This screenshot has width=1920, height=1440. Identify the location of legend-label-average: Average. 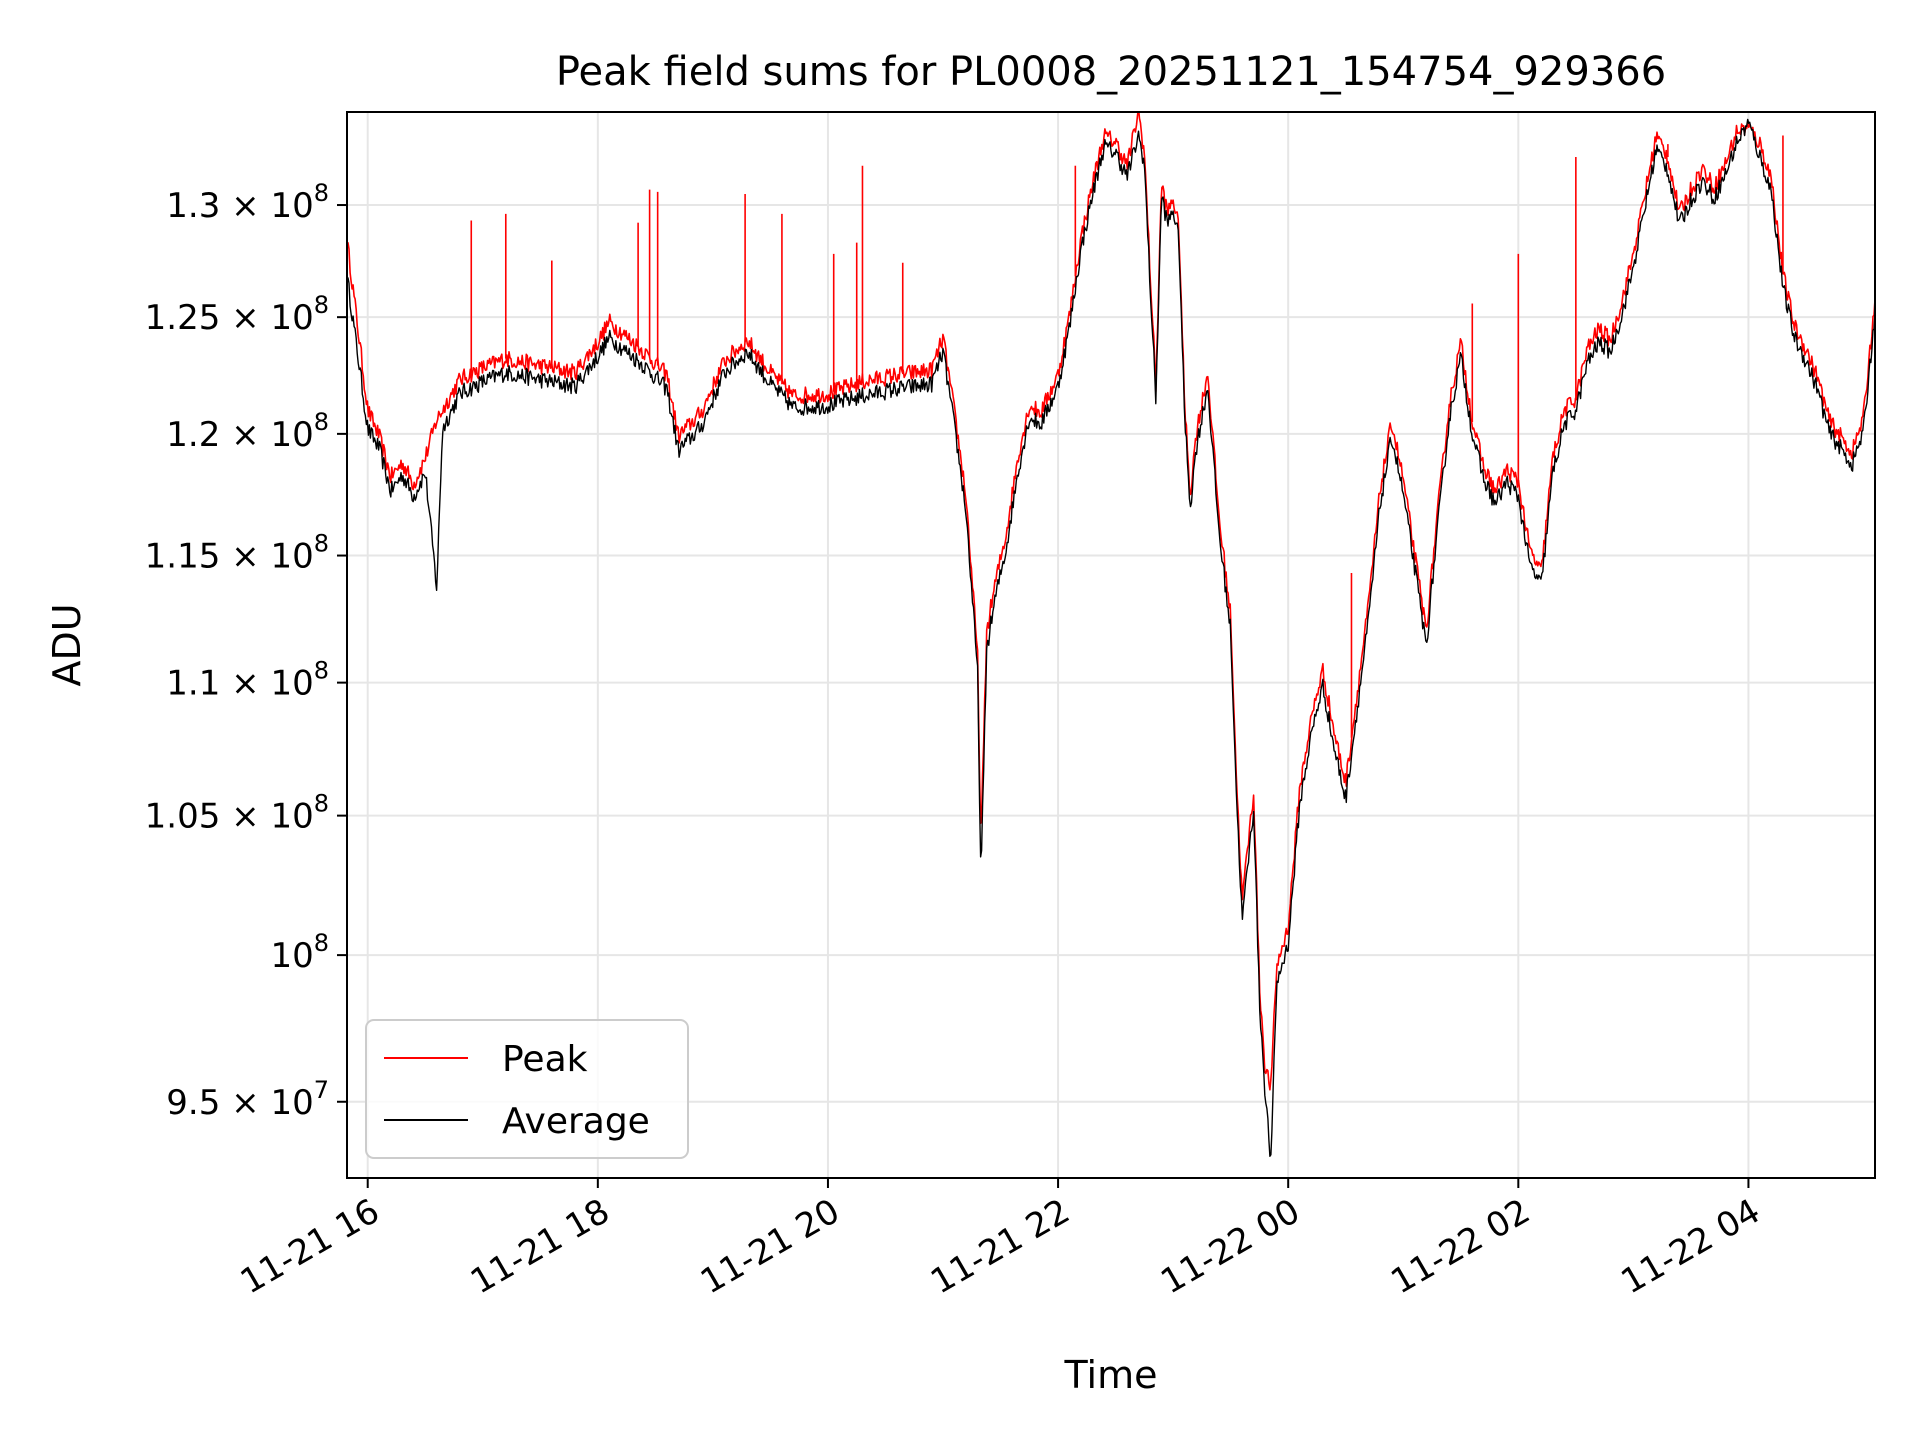
(576, 1121).